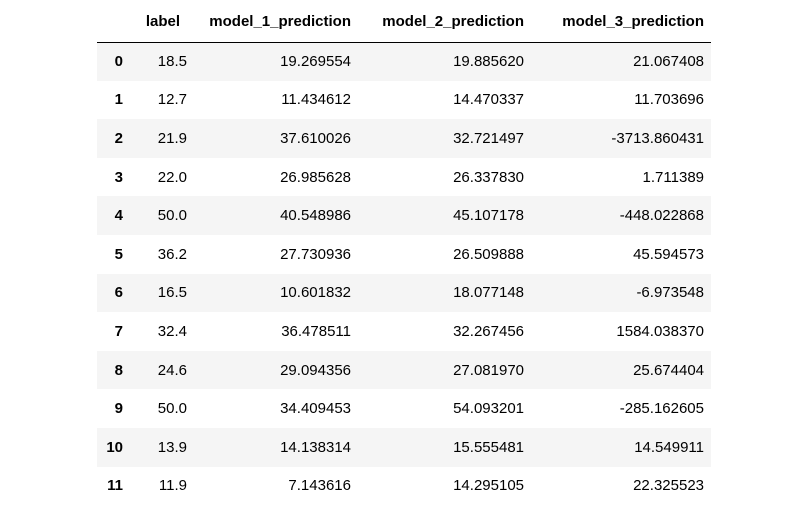 This screenshot has width=810, height=505. What do you see at coordinates (118, 138) in the screenshot?
I see `row-index: 2` at bounding box center [118, 138].